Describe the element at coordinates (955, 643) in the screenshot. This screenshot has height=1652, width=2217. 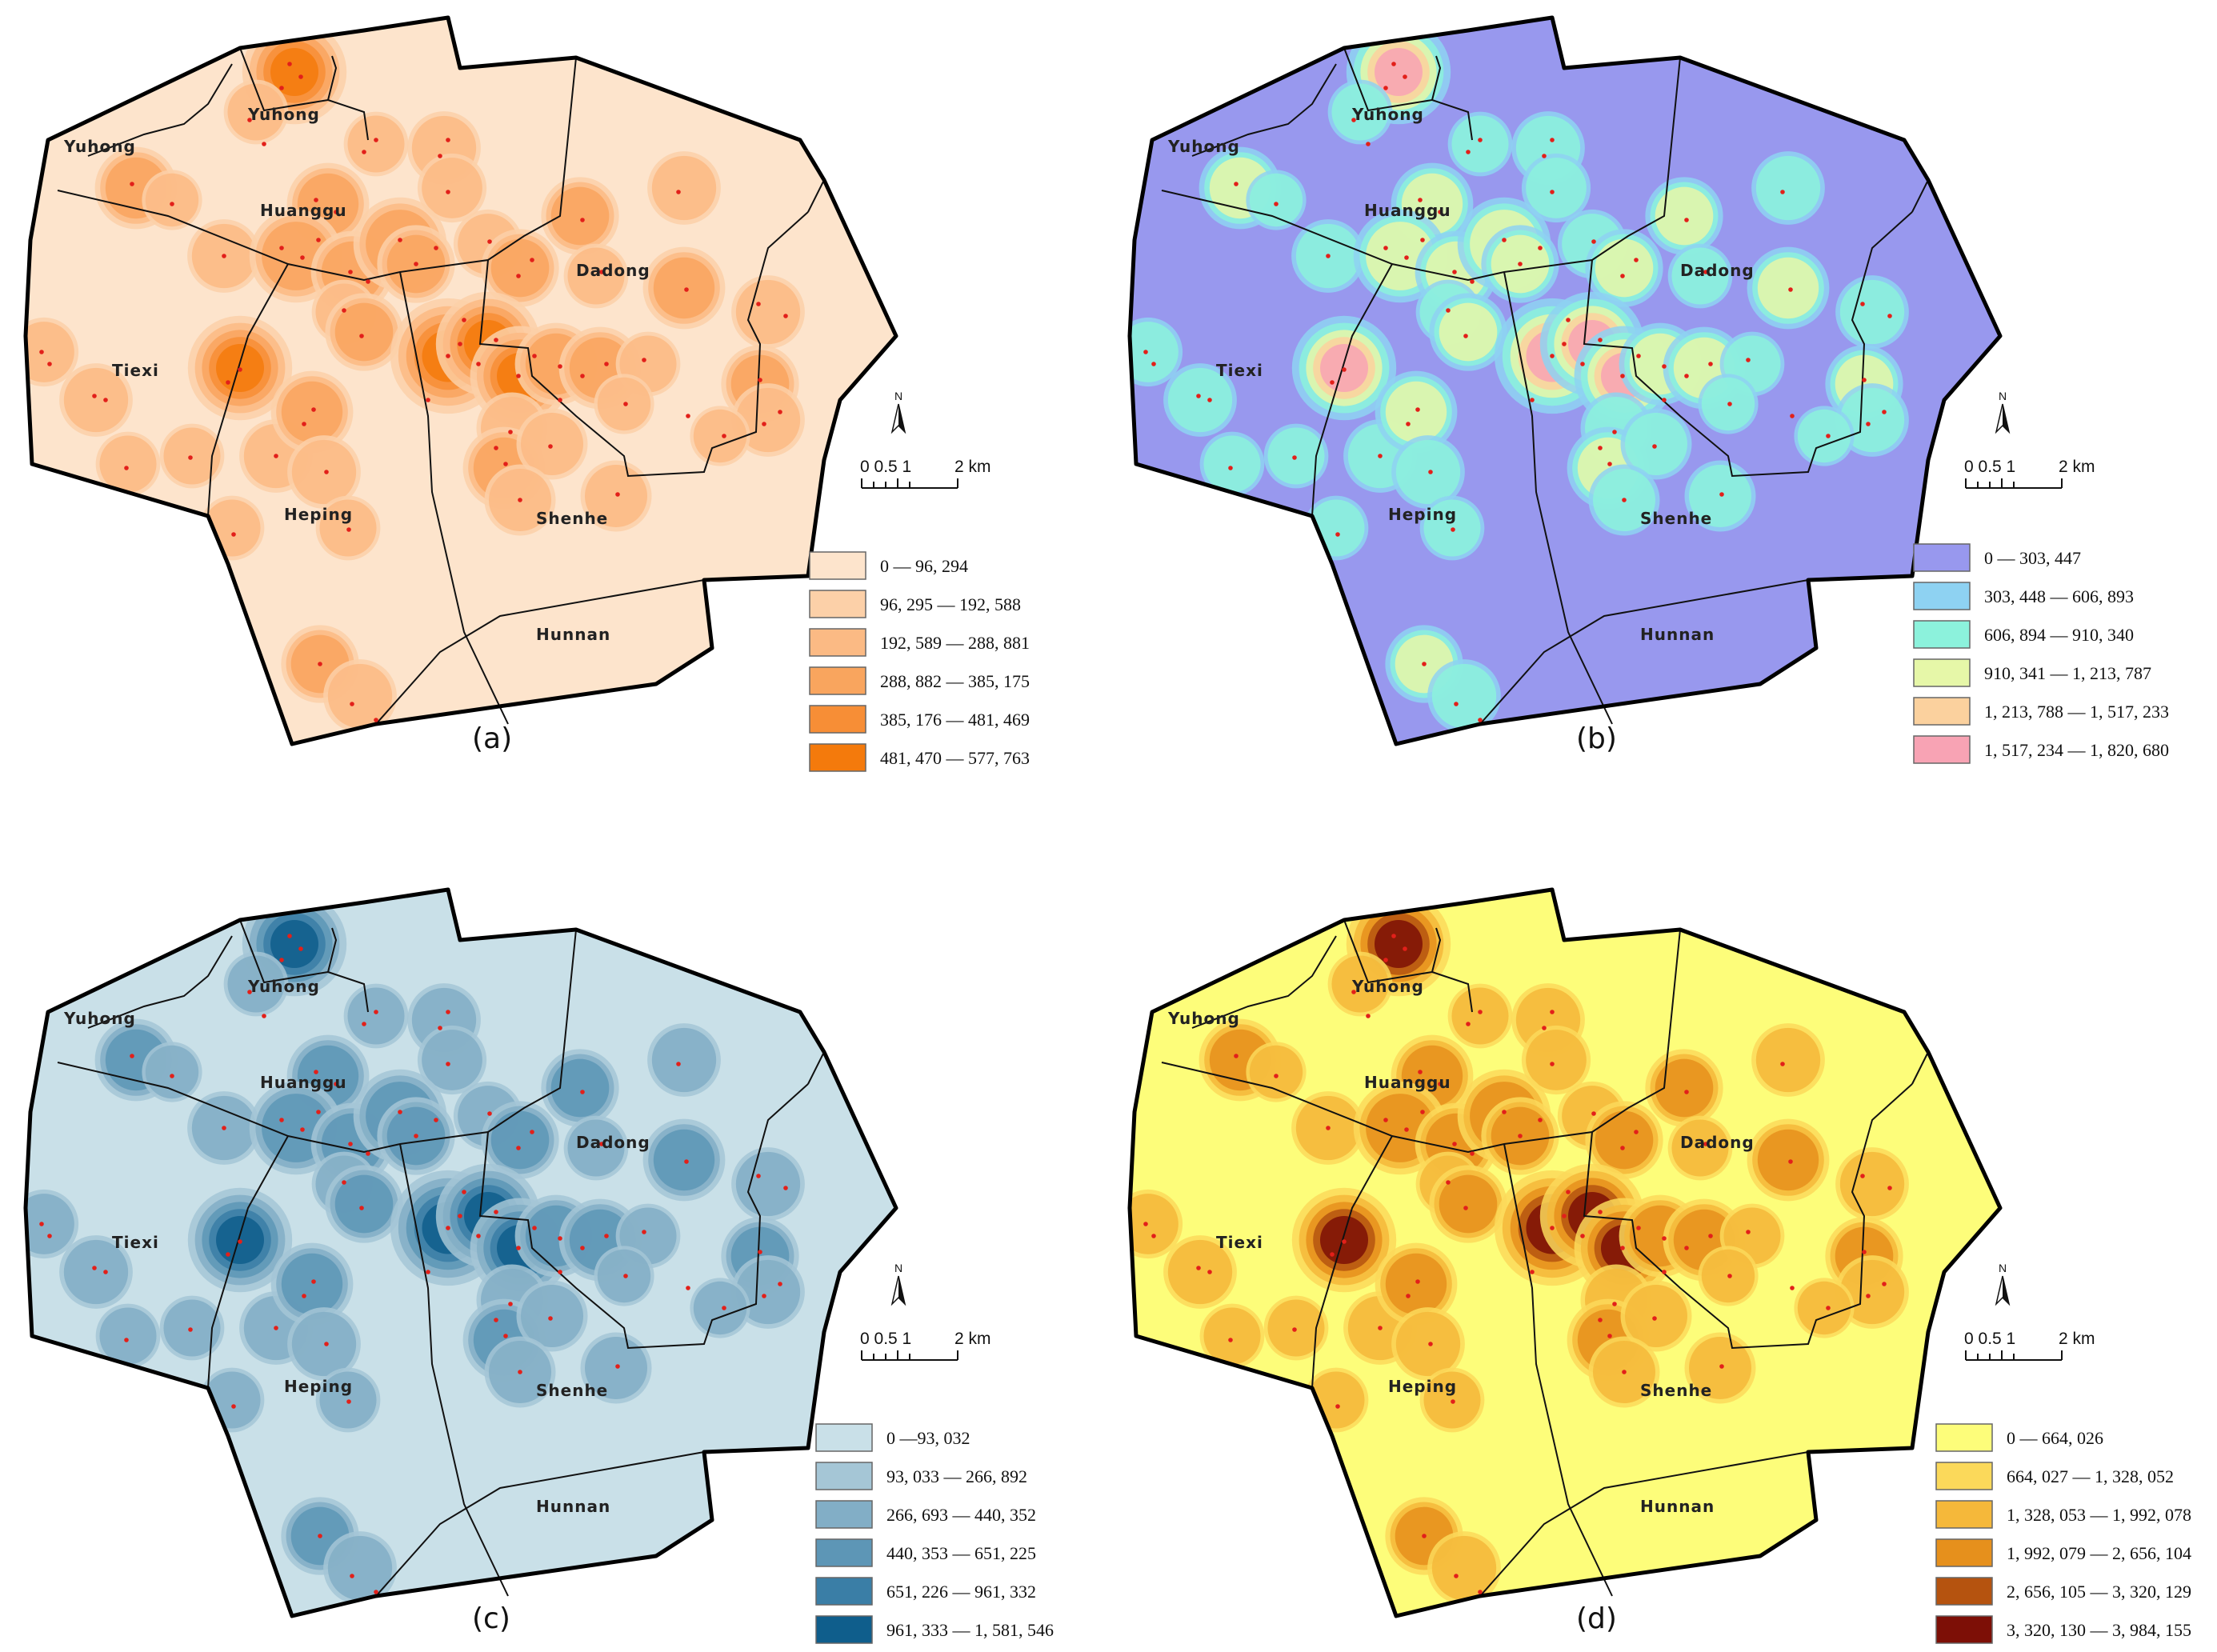
I see `legend-entry: 192, 589 — 288, 881` at that location.